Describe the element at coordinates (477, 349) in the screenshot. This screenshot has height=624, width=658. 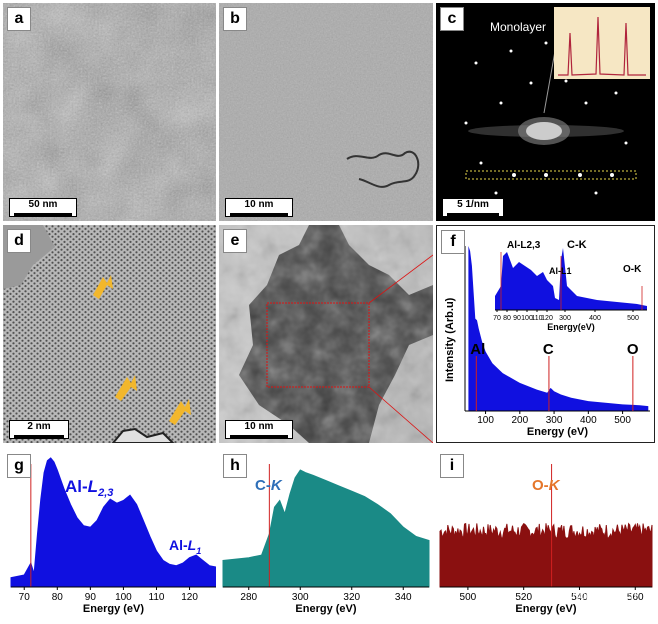
I see `edge-marker-label: Al` at that location.